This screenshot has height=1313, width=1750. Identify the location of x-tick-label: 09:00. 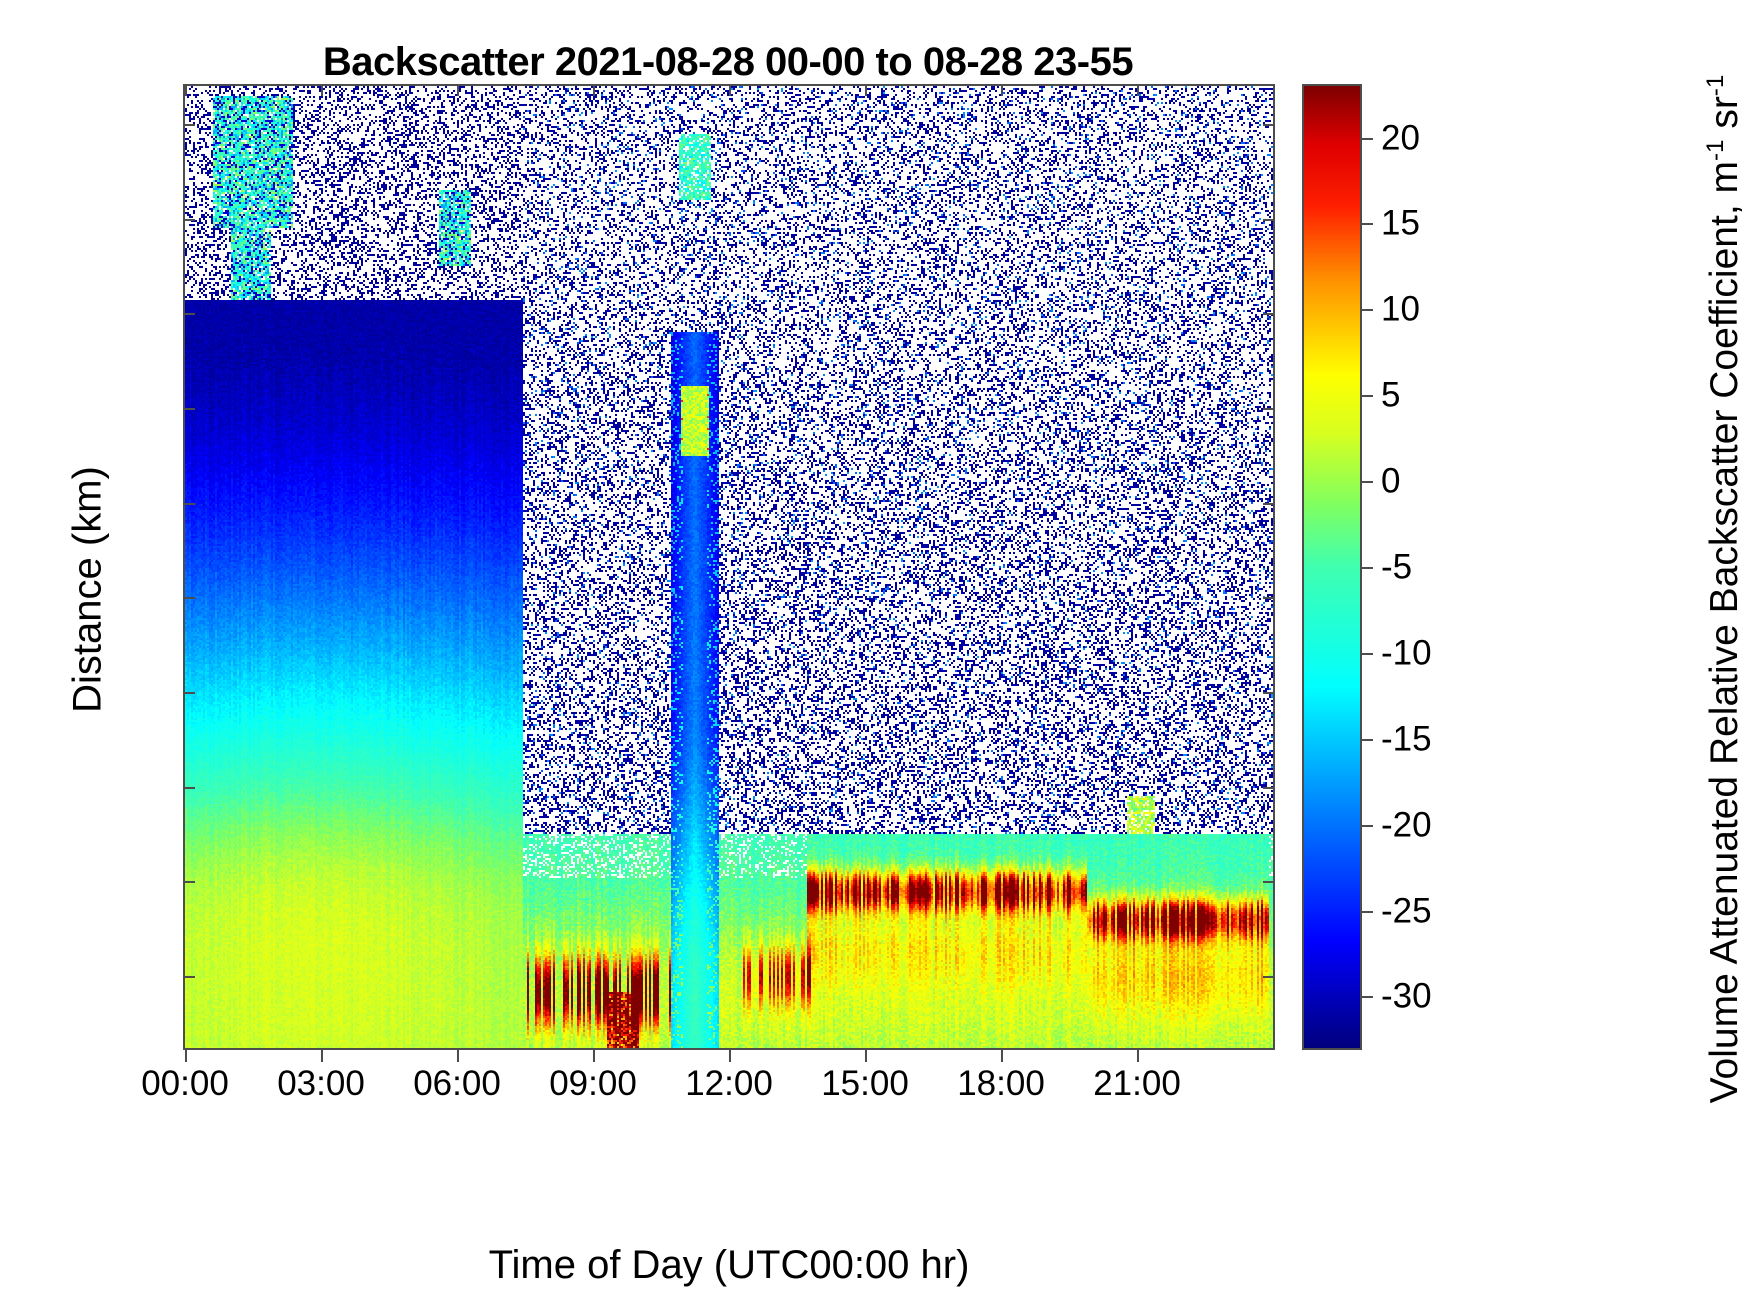
(593, 1083).